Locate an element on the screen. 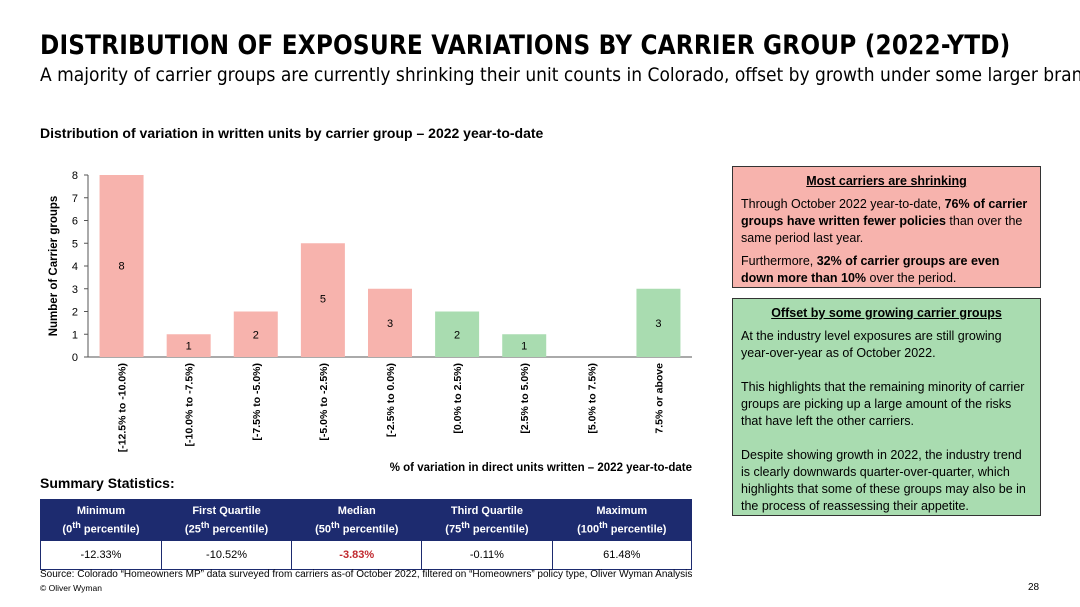 This screenshot has width=1080, height=607. x-tick-label: [-2.5% to 0.0%) is located at coordinates (391, 400).